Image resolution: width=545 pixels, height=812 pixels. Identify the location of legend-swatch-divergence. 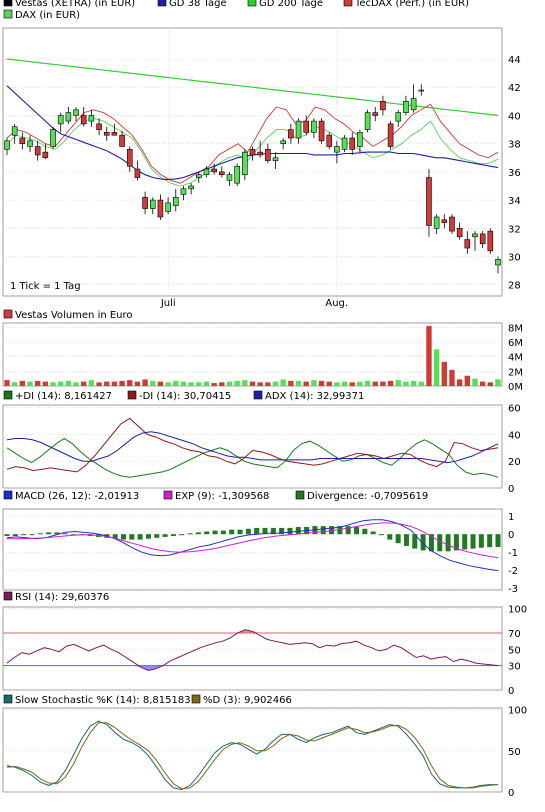
(300, 495).